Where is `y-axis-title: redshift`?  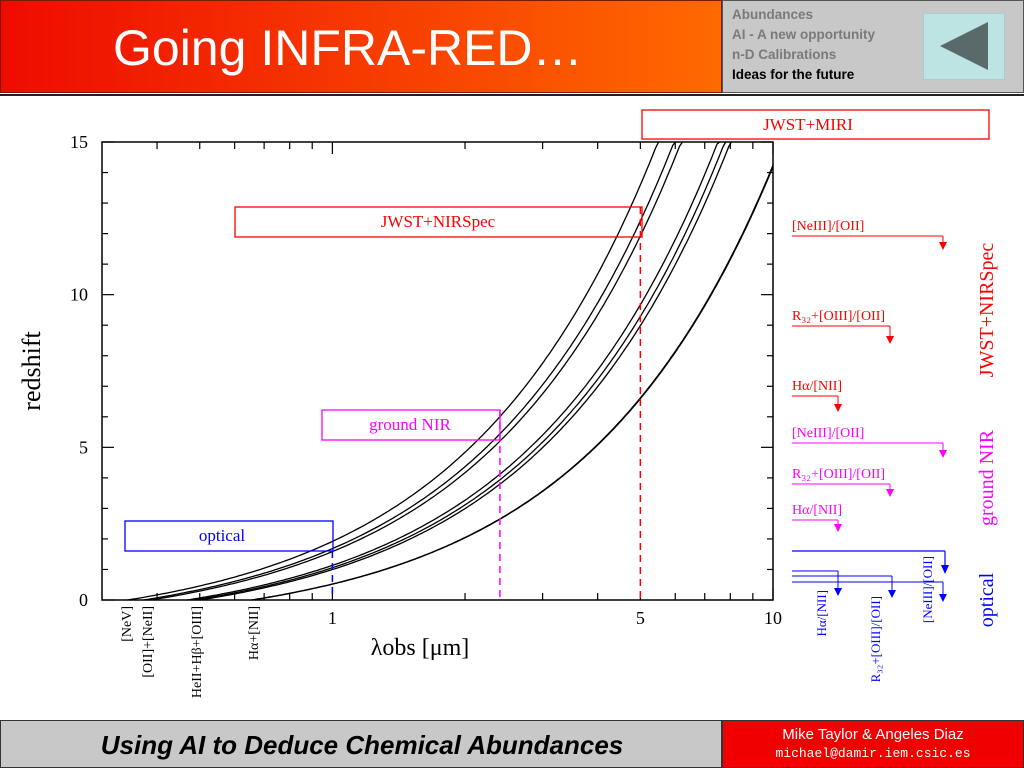
y-axis-title: redshift is located at coordinates (31, 371).